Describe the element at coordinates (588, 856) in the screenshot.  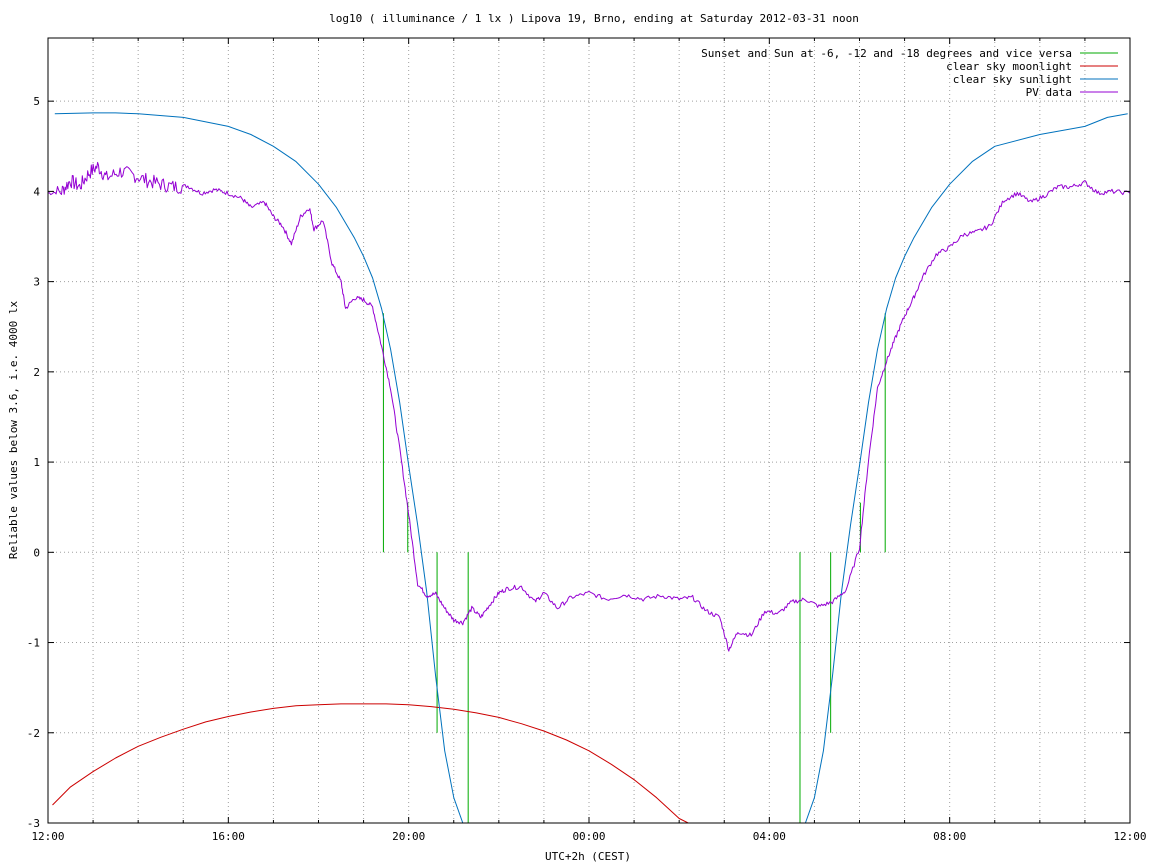
I see `x-axis-label: UTC+2h (CEST)` at that location.